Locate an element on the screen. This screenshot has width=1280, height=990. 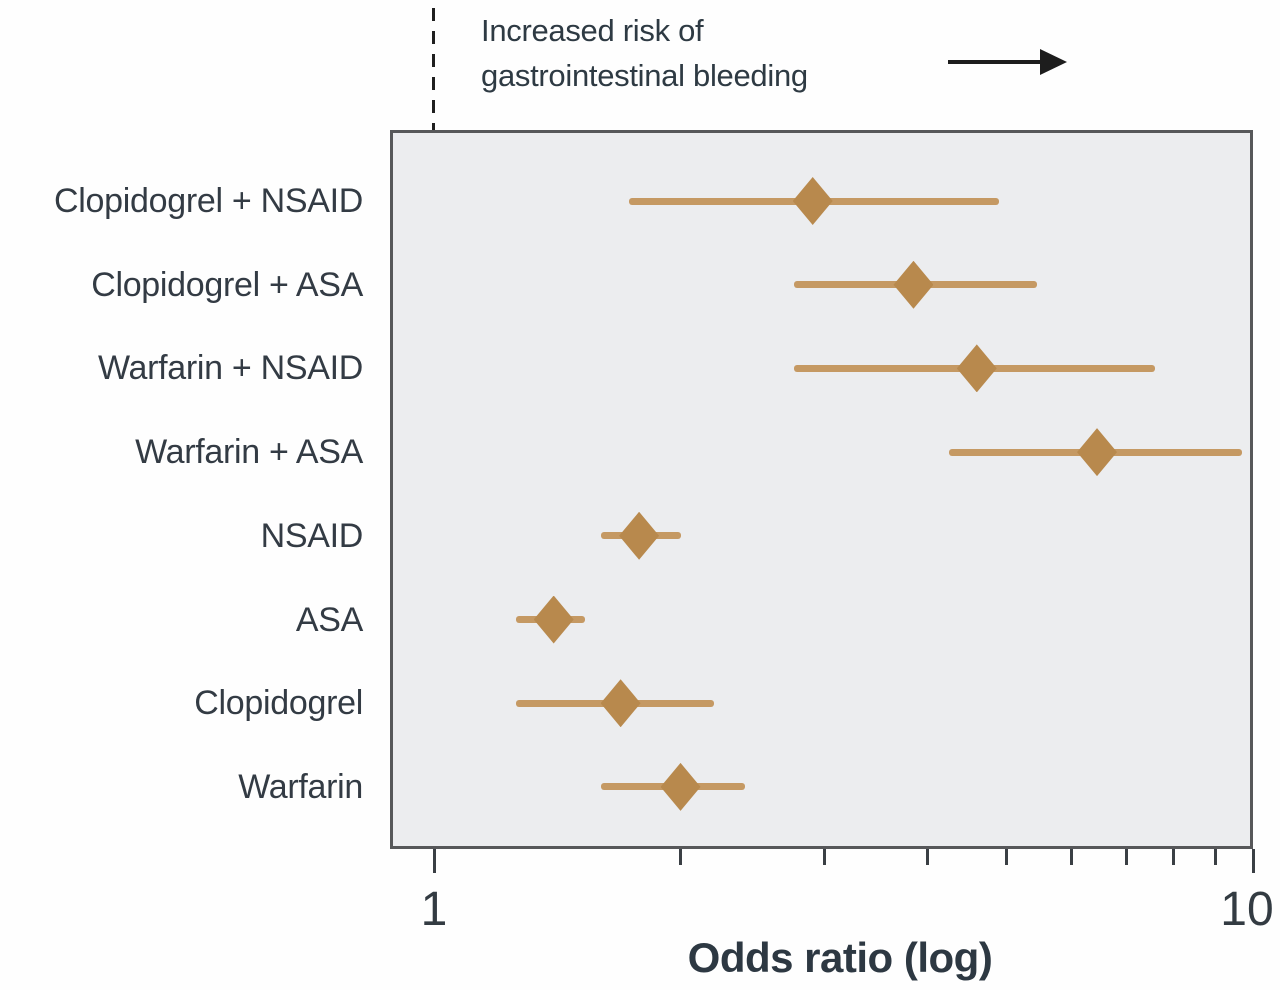
row-label-warfarin-asa: Warfarin + ASA is located at coordinates (249, 452).